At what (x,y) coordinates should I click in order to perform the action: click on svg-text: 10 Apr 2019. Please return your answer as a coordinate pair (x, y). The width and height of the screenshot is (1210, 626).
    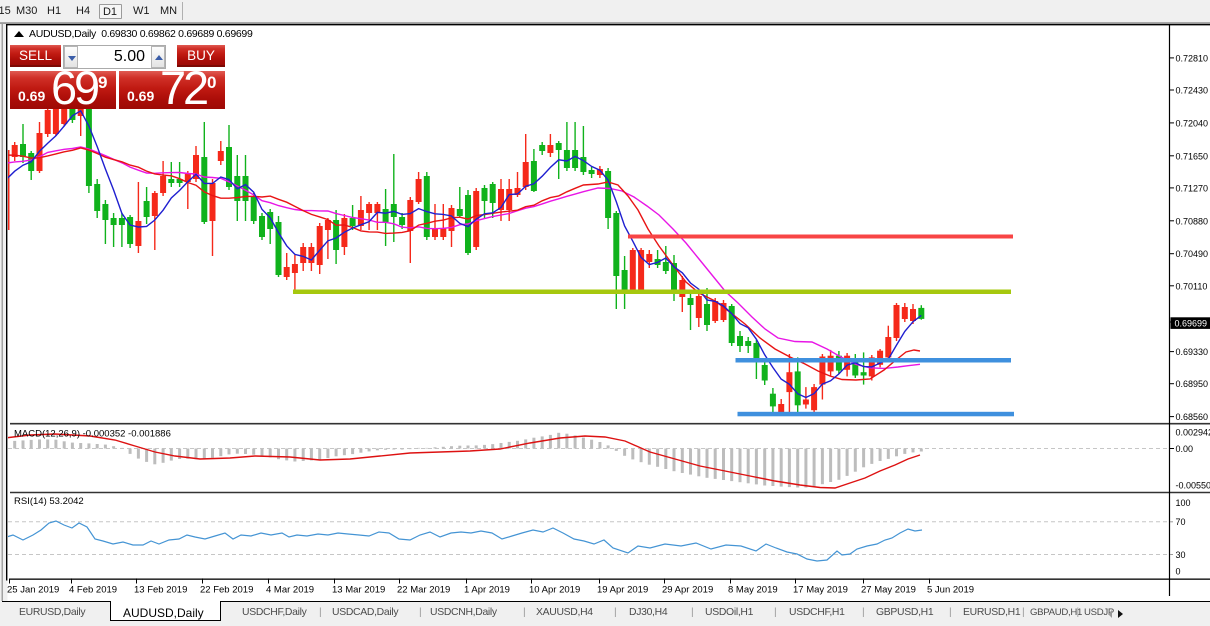
    Looking at the image, I should click on (554, 590).